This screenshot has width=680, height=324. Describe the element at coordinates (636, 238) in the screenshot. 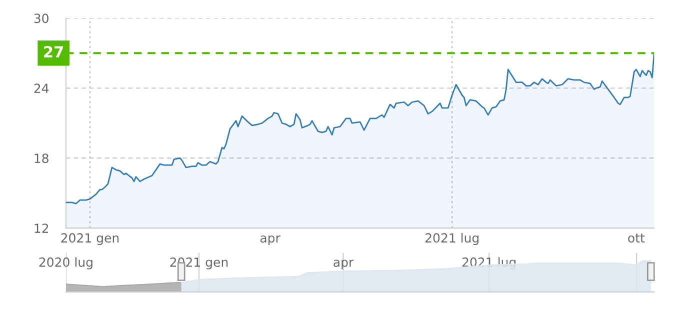

I see `x-tick-label: ott` at that location.